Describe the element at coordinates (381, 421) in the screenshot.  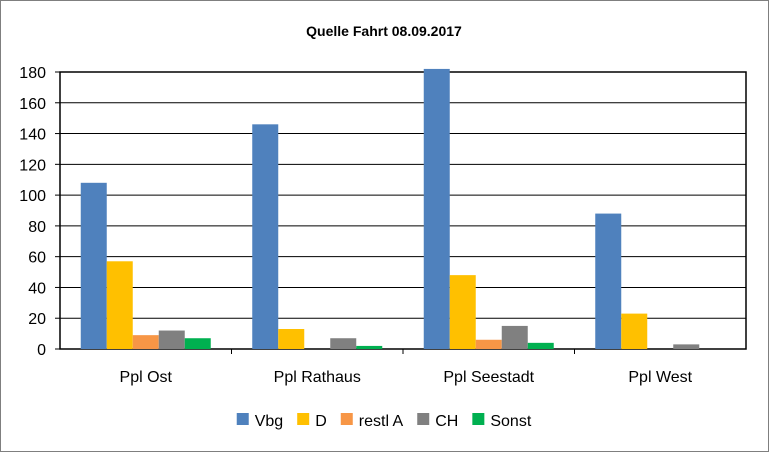
I see `legend-entry: restl A` at that location.